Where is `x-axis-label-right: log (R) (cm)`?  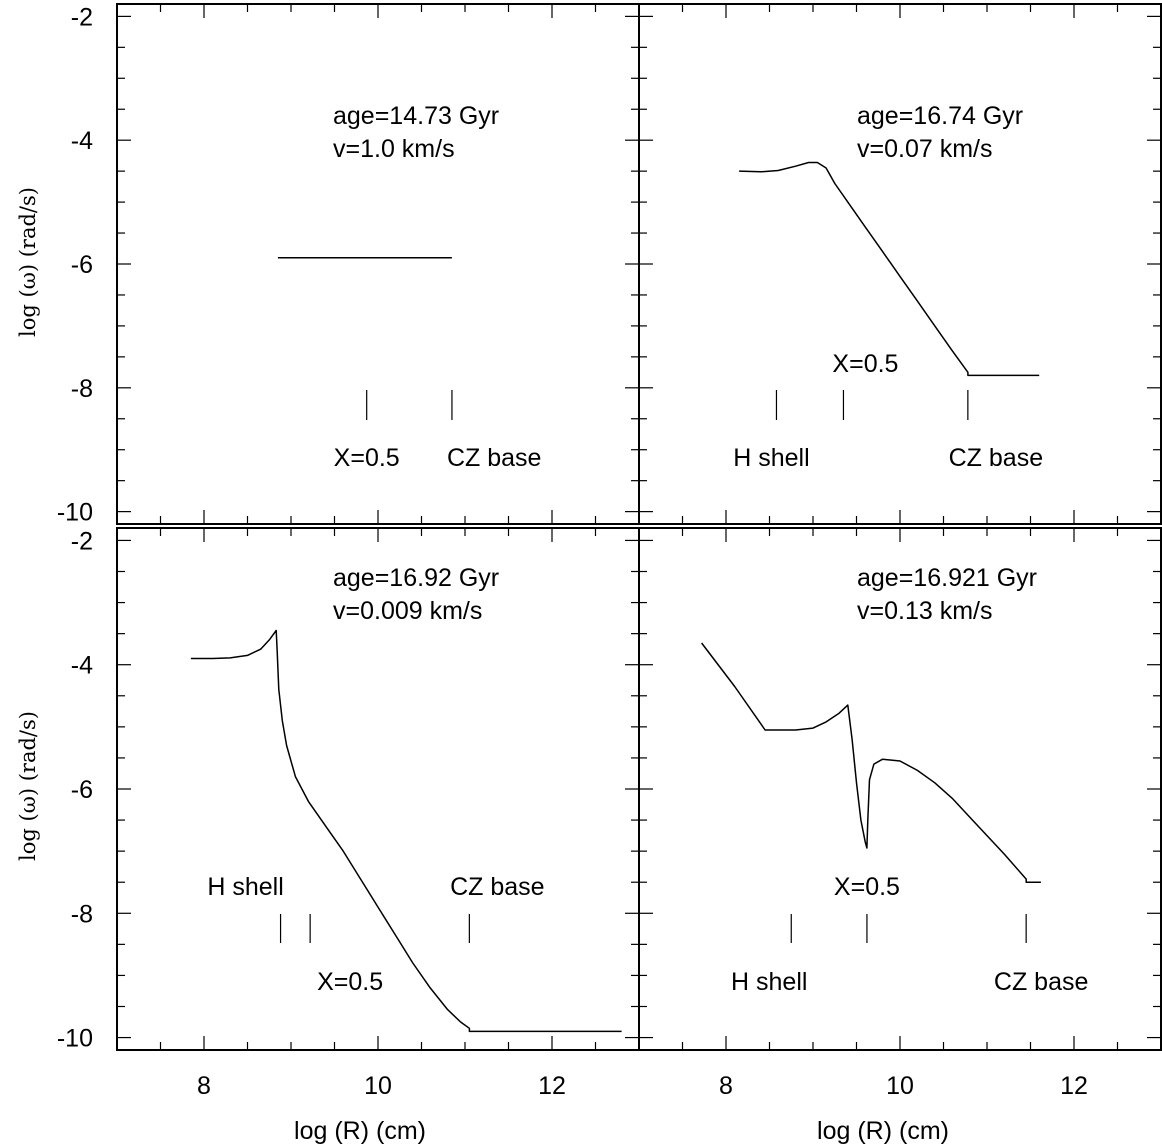 x-axis-label-right: log (R) (cm) is located at coordinates (883, 1131).